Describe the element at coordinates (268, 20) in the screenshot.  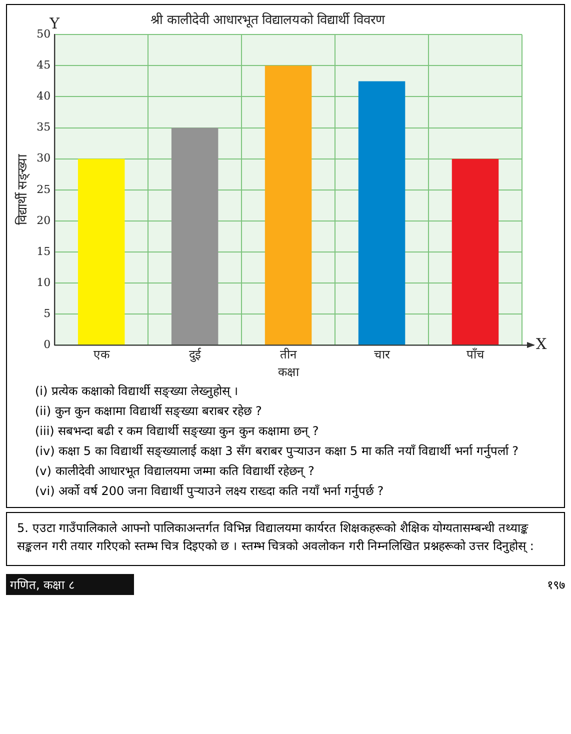
I see `chart-title: श्री कालीदेवी आधारभूत विद्यालयको विद्यार्थी विवरण` at that location.